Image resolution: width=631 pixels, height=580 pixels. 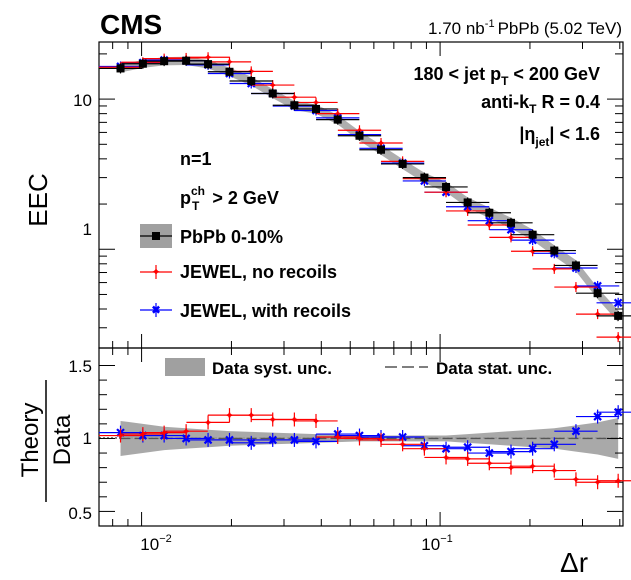 I want to click on lumi-label: 1.70 nb-1 PbPb (5.02 TeV), so click(x=525, y=28).